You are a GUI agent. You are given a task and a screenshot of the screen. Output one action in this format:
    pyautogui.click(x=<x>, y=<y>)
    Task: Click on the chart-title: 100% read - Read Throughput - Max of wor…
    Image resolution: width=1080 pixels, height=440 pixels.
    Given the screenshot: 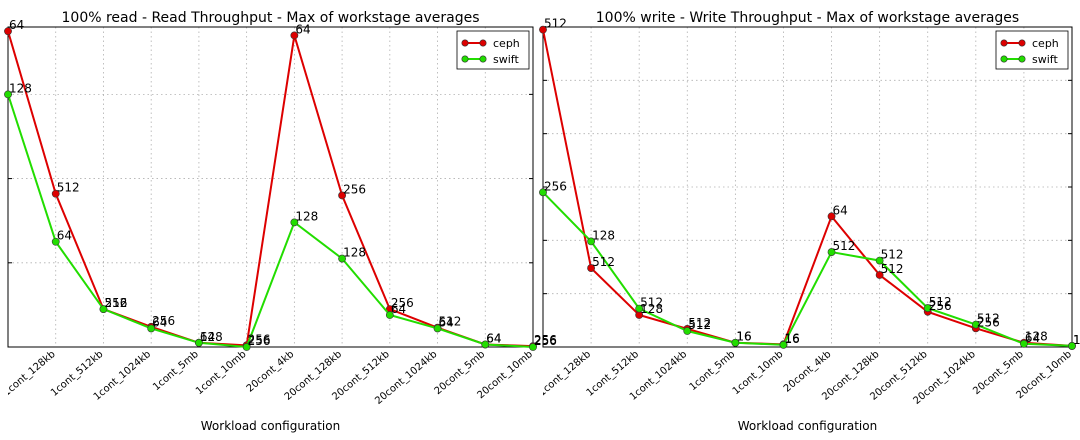 What is the action you would take?
    pyautogui.click(x=271, y=18)
    